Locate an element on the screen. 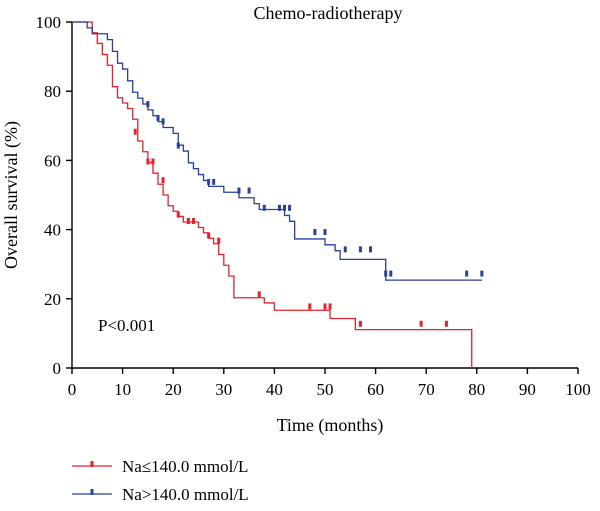 This screenshot has height=511, width=600. x-tick-label: 40 is located at coordinates (274, 389).